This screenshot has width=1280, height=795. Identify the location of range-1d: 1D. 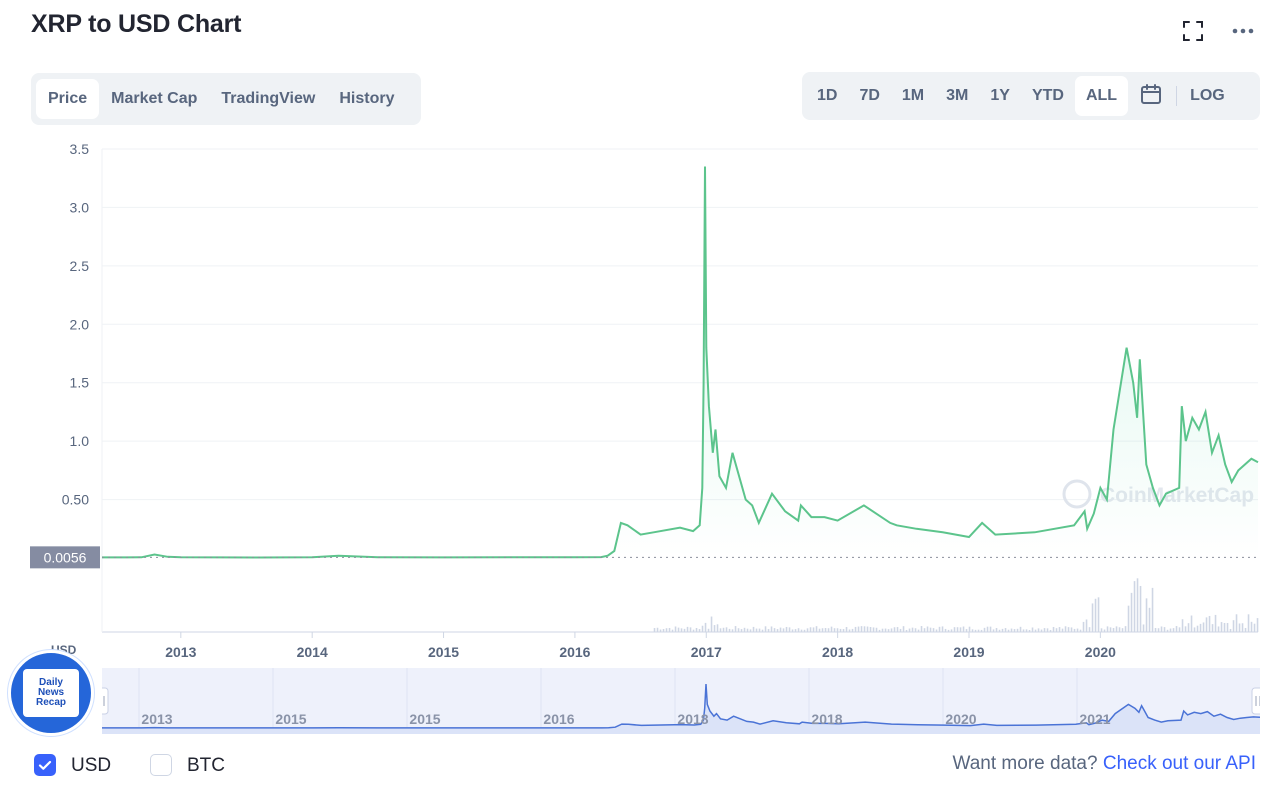
(827, 95).